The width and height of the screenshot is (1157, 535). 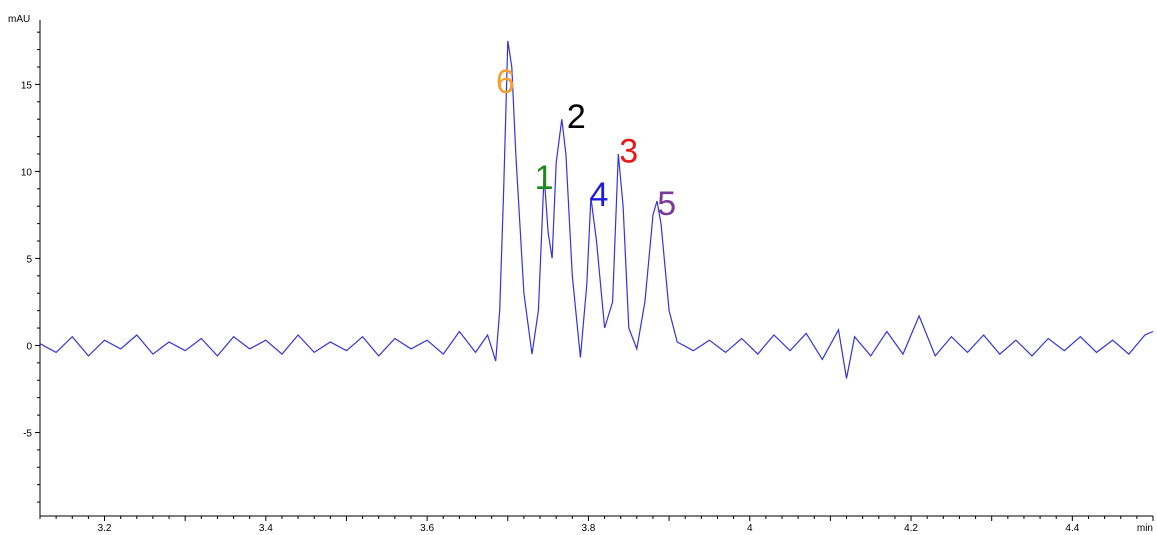 I want to click on x-tick-label: 4, so click(x=750, y=528).